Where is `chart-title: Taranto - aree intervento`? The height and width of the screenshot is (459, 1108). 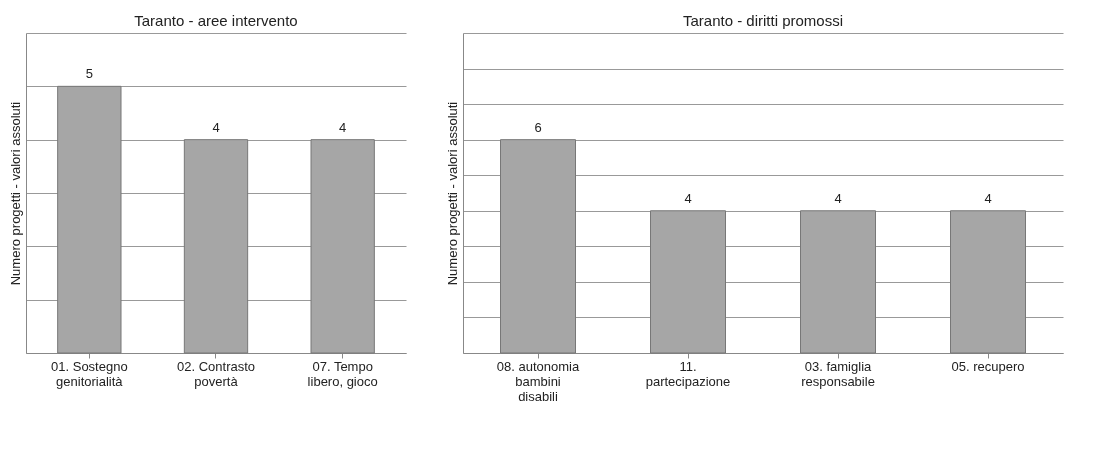 chart-title: Taranto - aree intervento is located at coordinates (216, 20).